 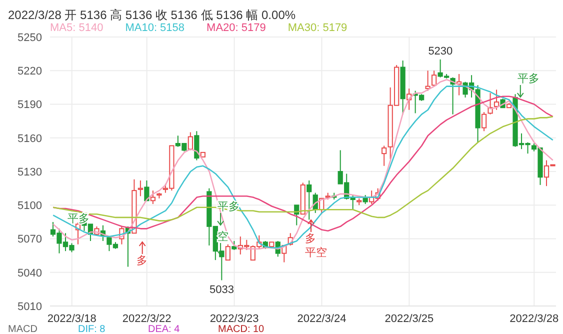 I want to click on text: MA5: 5140, so click(x=77, y=28).